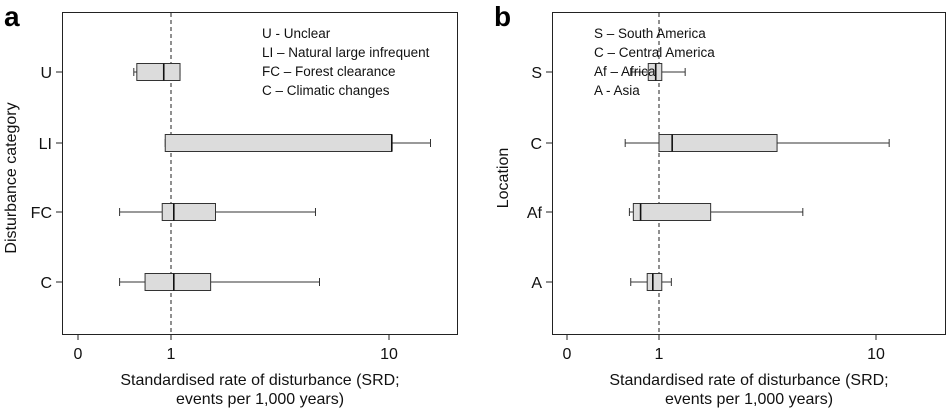 The height and width of the screenshot is (409, 946). What do you see at coordinates (41, 213) in the screenshot?
I see `panel-a-y-tick-label: FC` at bounding box center [41, 213].